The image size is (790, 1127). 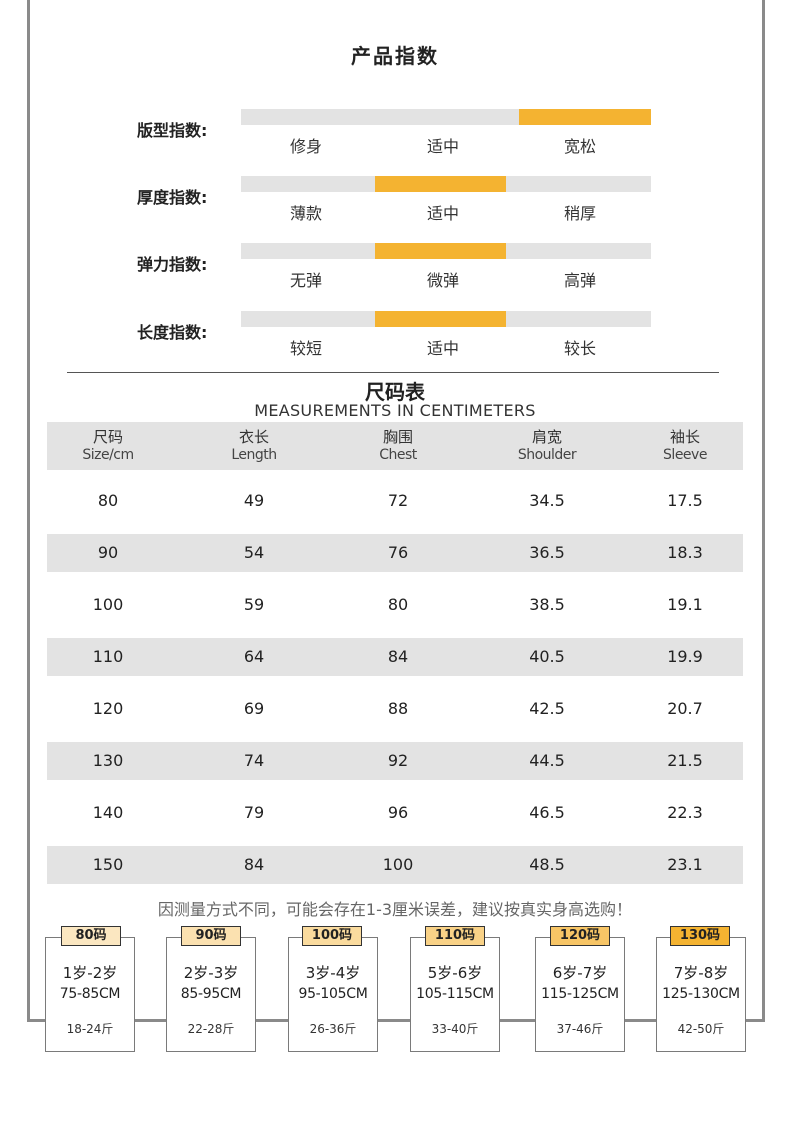 What do you see at coordinates (211, 1029) in the screenshot?
I see `size-card-weight: 22-28斤` at bounding box center [211, 1029].